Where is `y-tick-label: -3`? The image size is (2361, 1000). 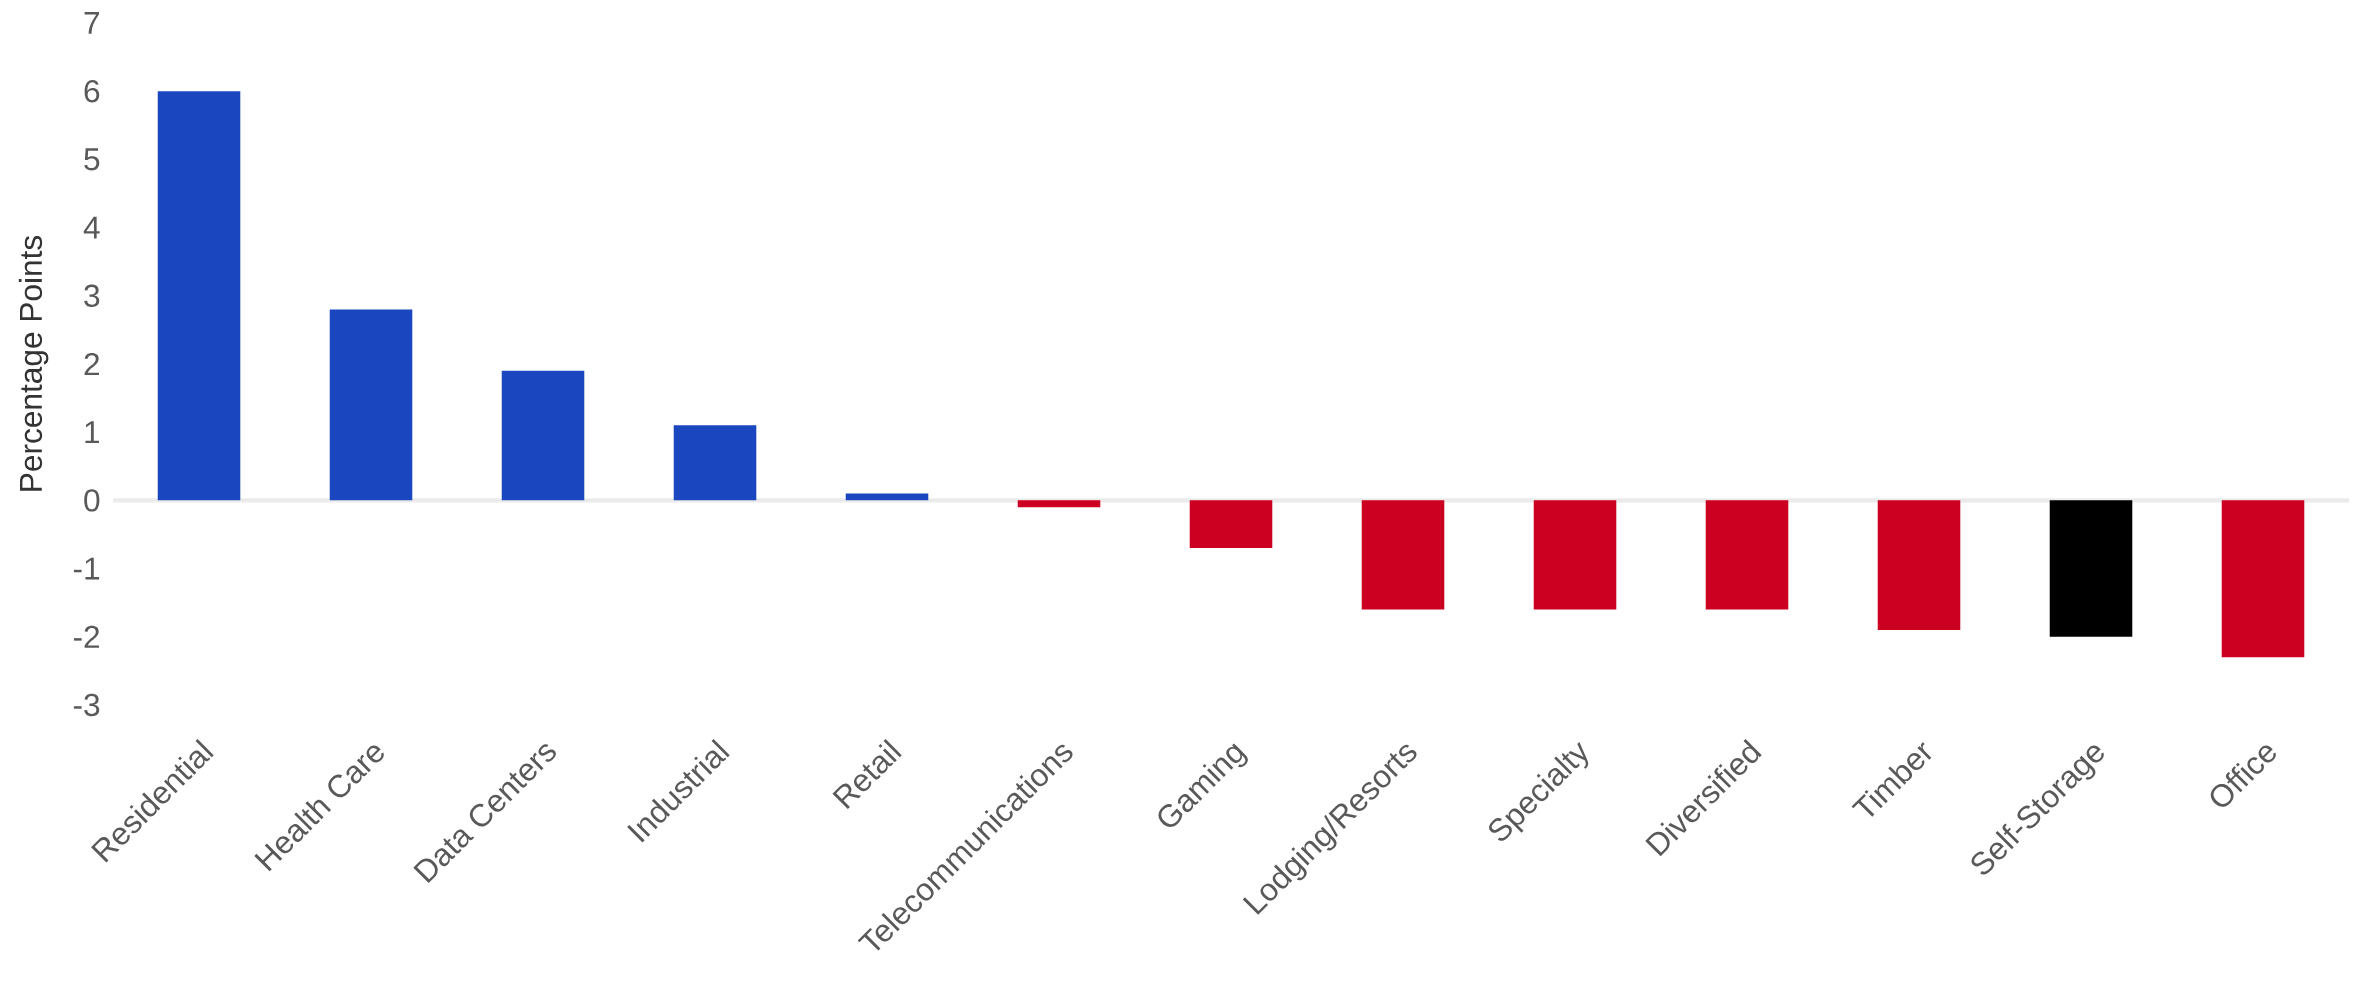 y-tick-label: -3 is located at coordinates (86, 705).